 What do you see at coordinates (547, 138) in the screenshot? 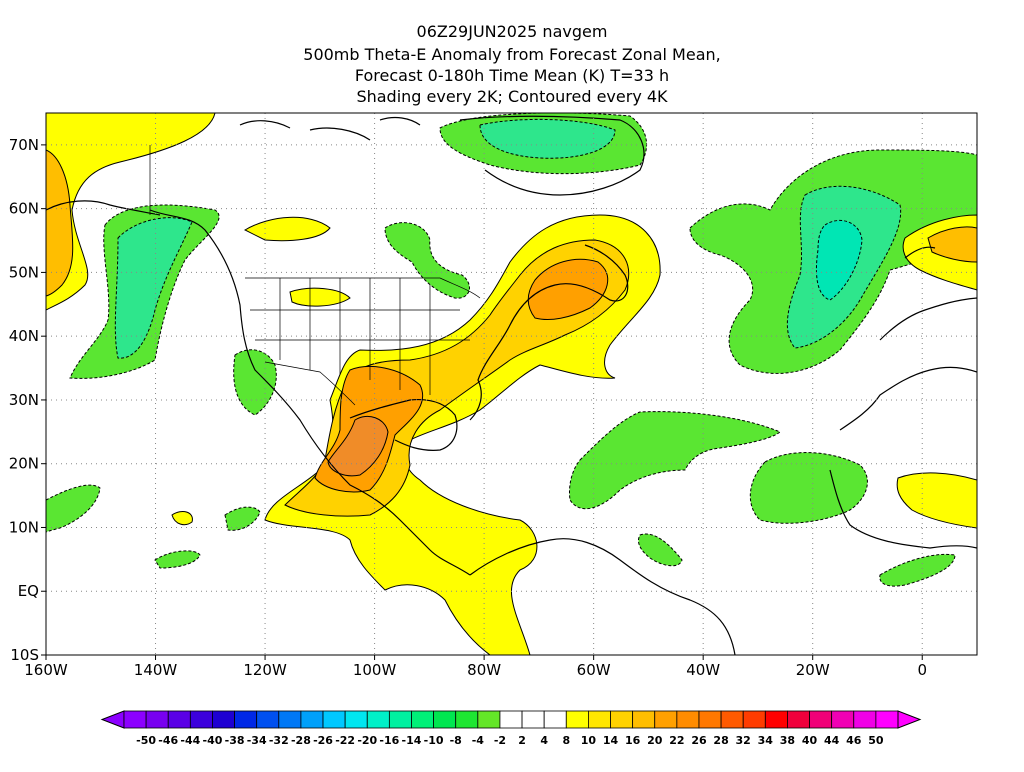
I see `cyan-region-greenland` at bounding box center [547, 138].